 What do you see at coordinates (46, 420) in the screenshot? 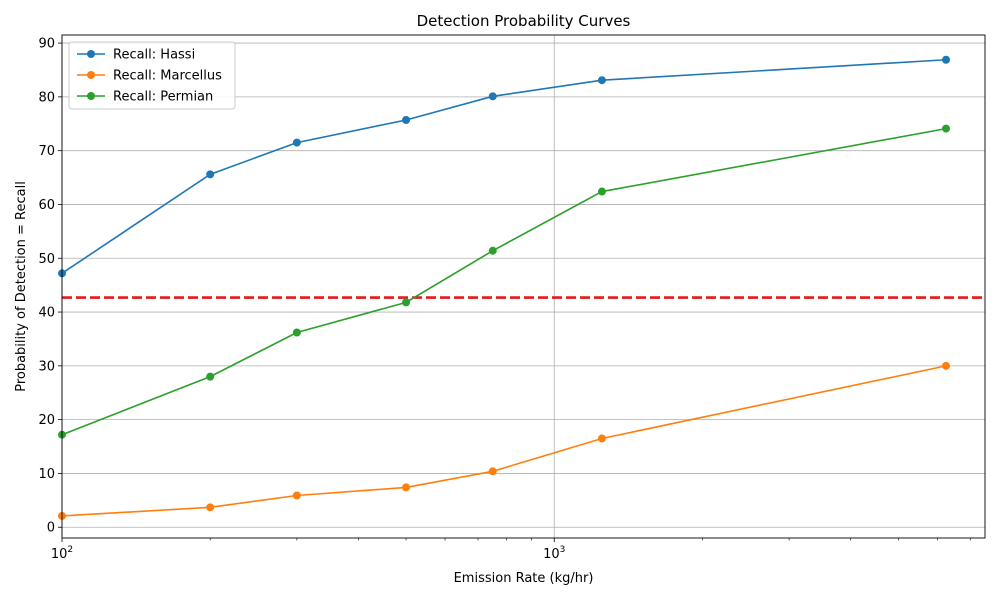
I see `y-tick-label: 20` at bounding box center [46, 420].